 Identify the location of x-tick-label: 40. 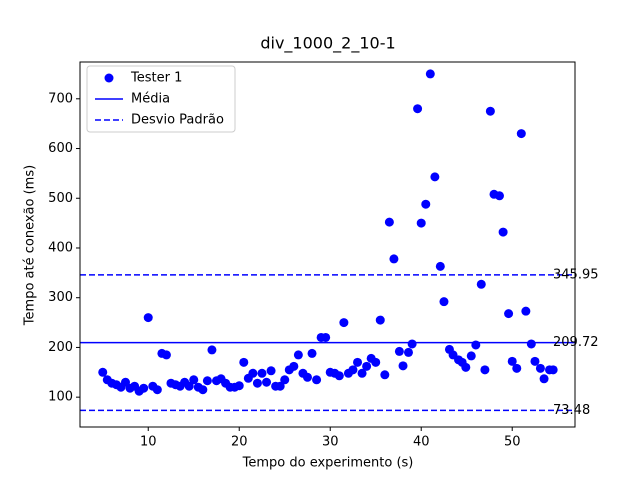
(421, 442).